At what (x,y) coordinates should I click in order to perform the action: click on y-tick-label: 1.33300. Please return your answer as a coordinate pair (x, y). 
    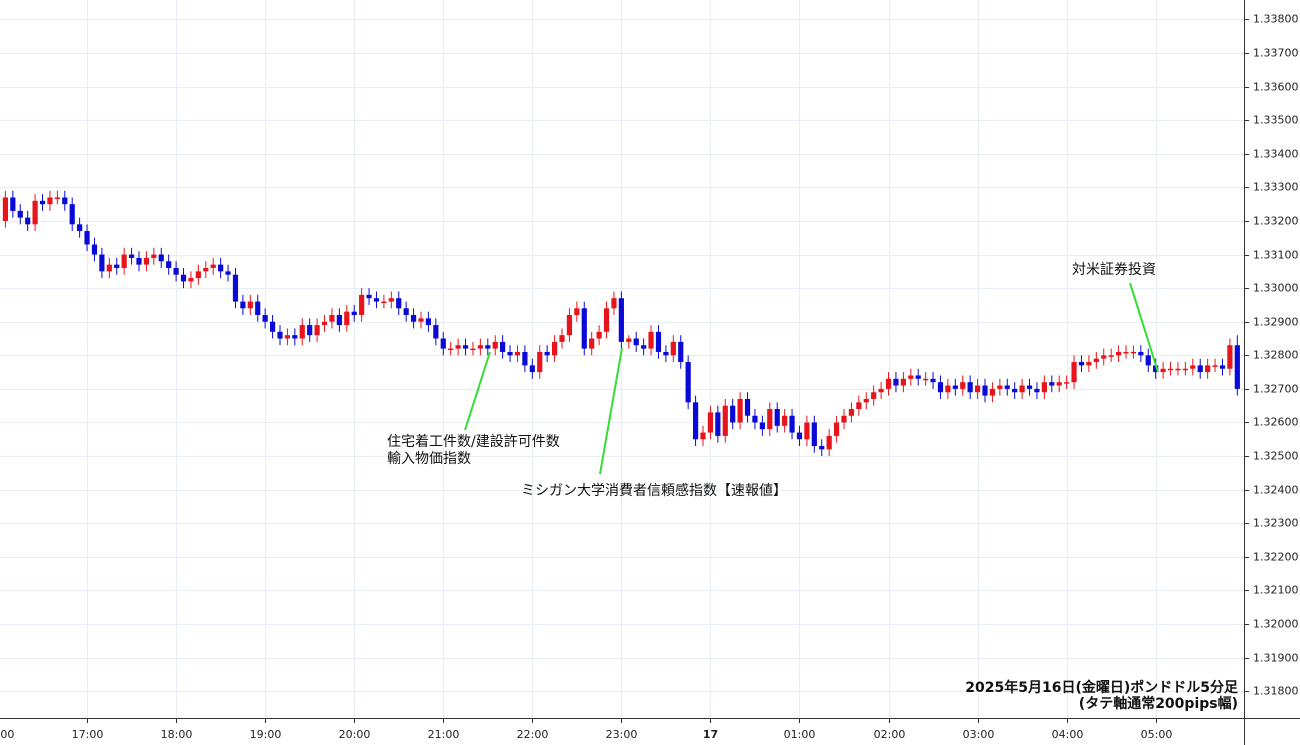
    Looking at the image, I should click on (1276, 187).